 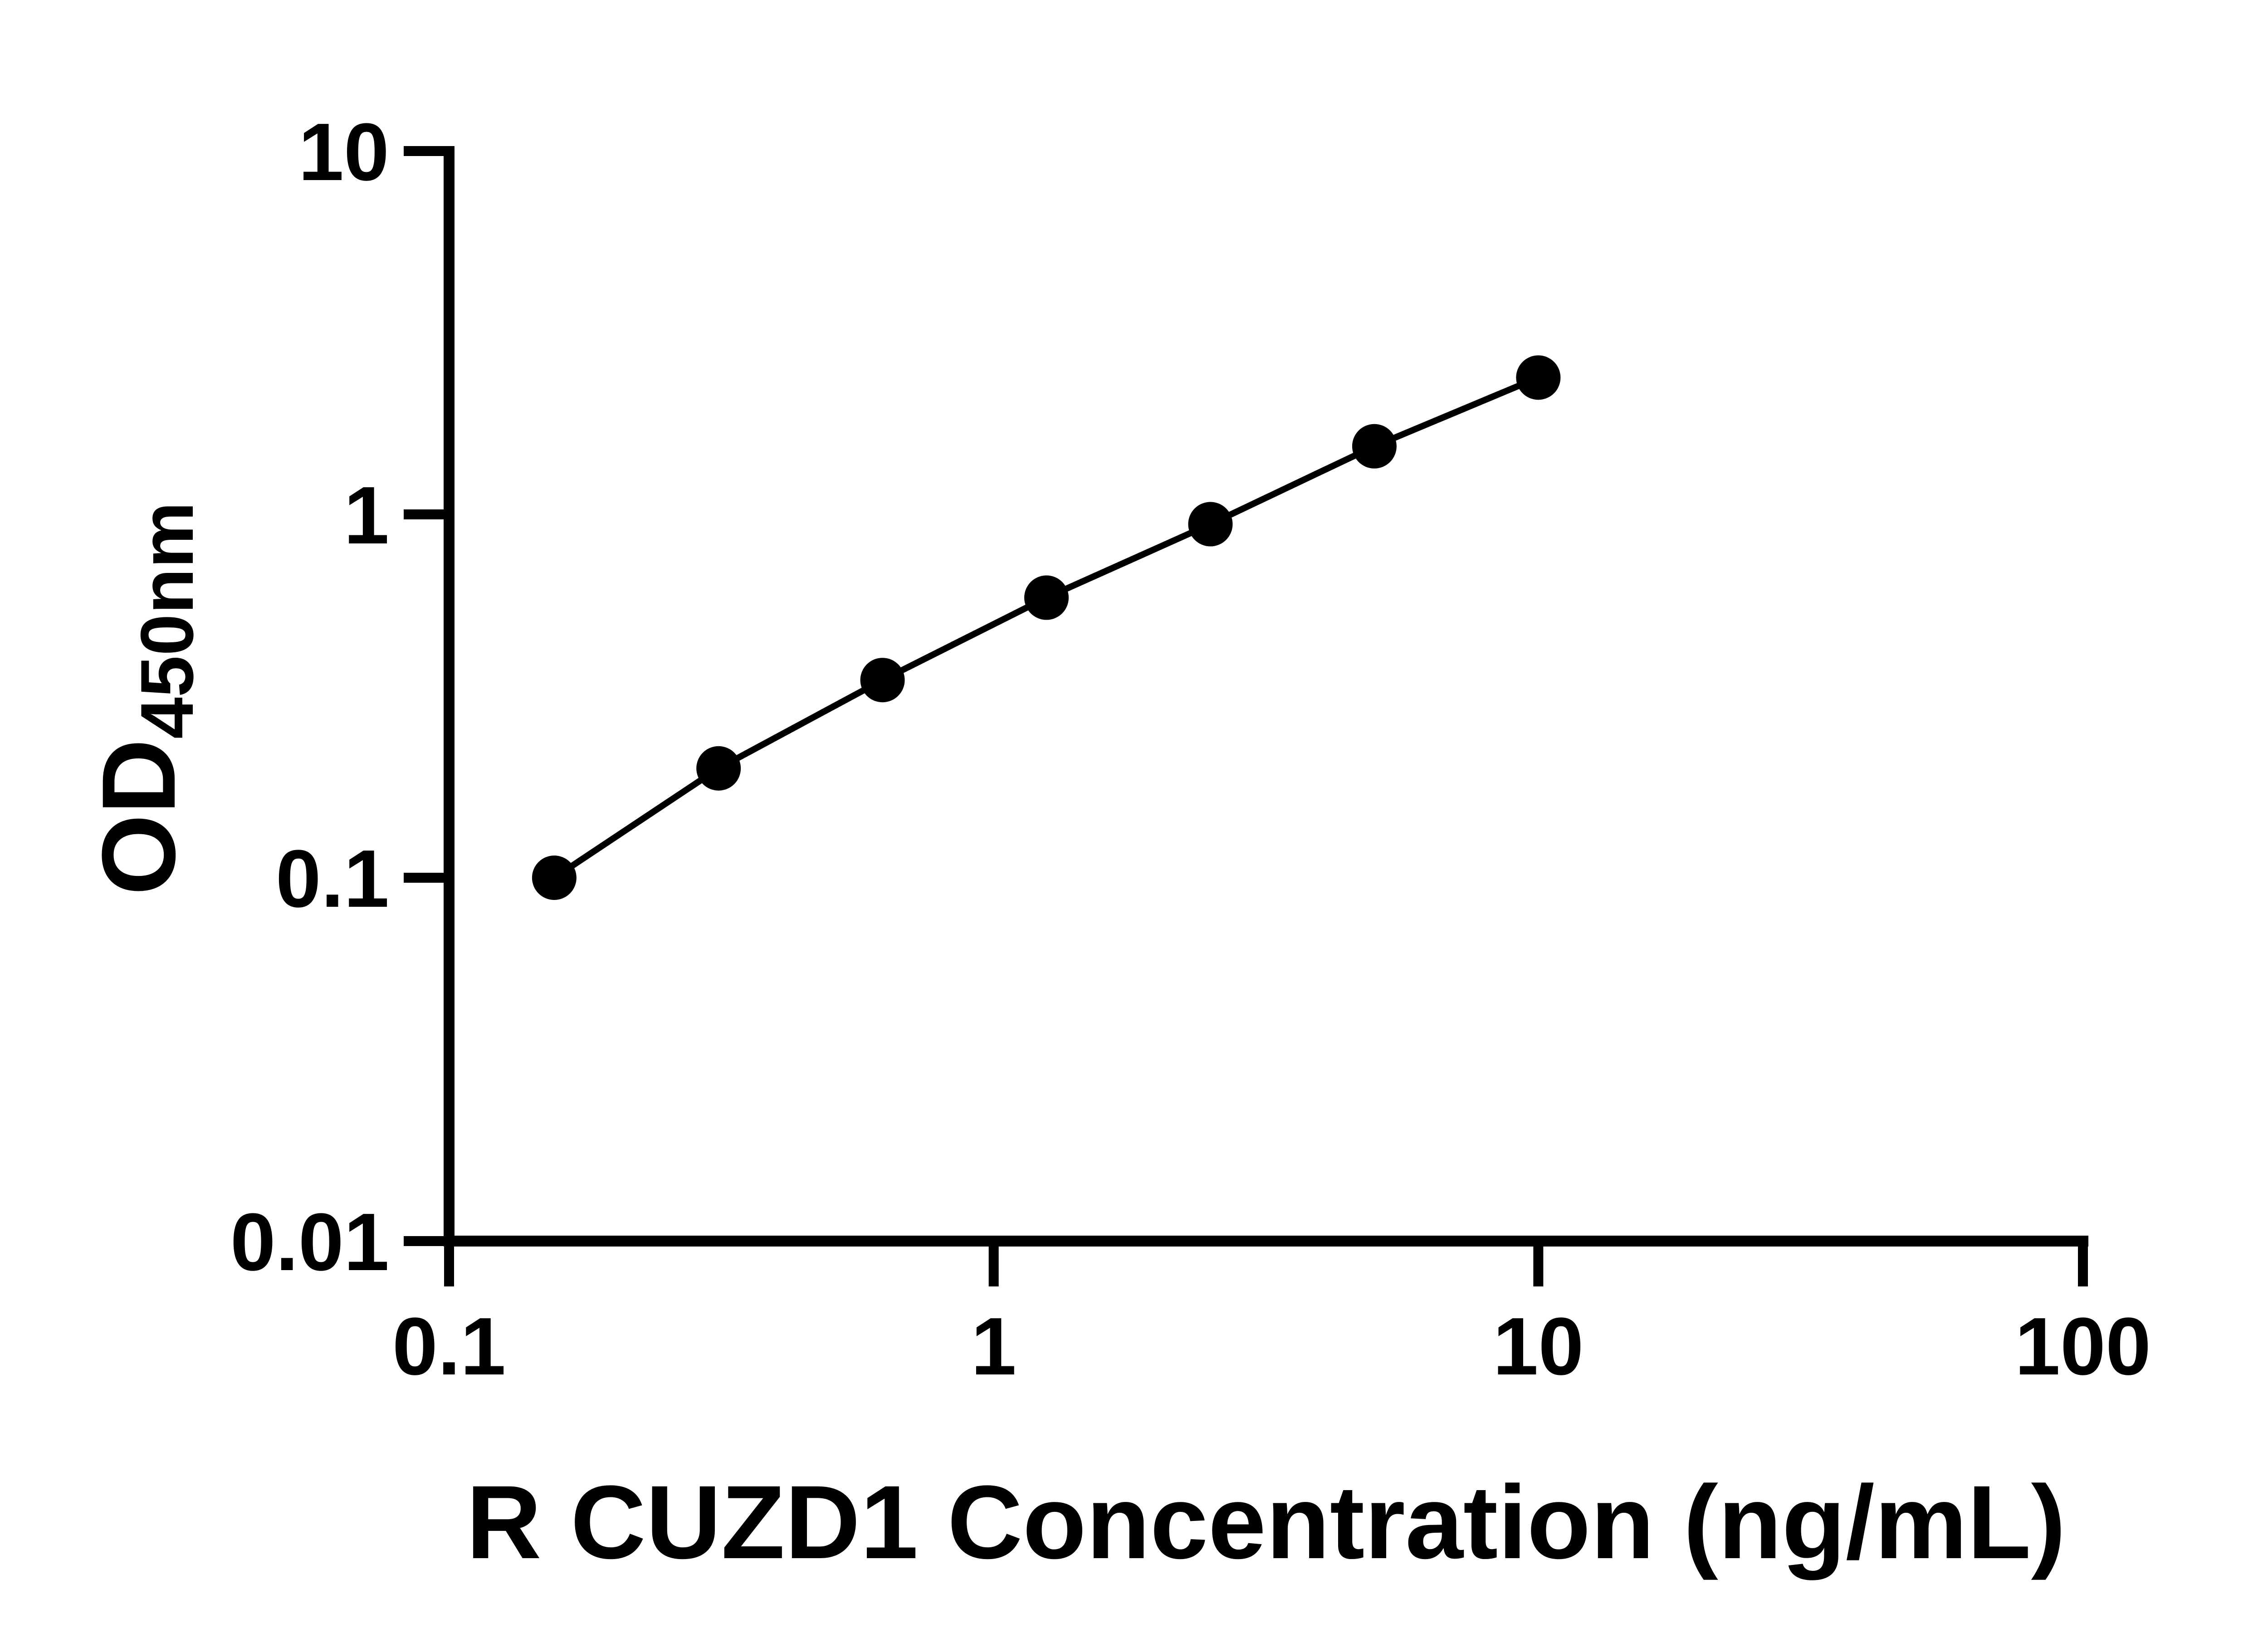 What do you see at coordinates (449, 1346) in the screenshot?
I see `x-tick-label: 0.1` at bounding box center [449, 1346].